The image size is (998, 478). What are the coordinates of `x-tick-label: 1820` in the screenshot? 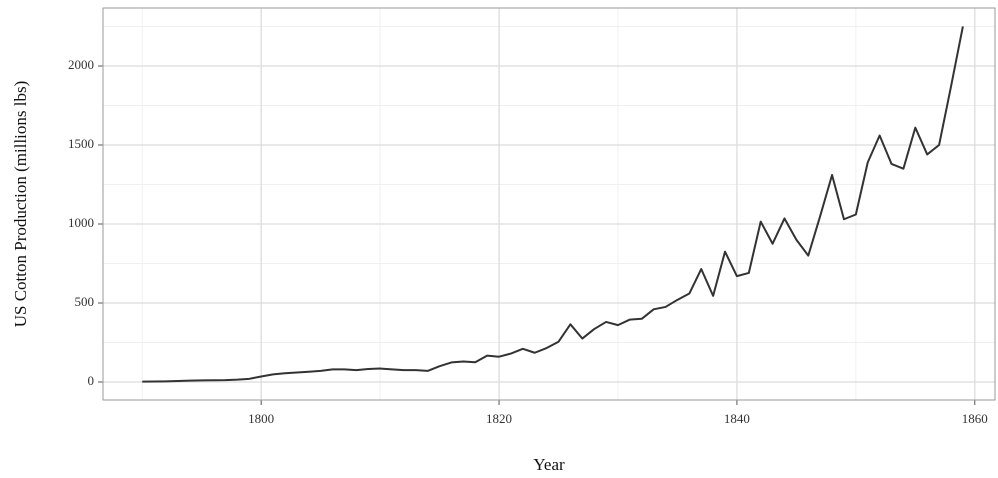 It's located at (499, 418).